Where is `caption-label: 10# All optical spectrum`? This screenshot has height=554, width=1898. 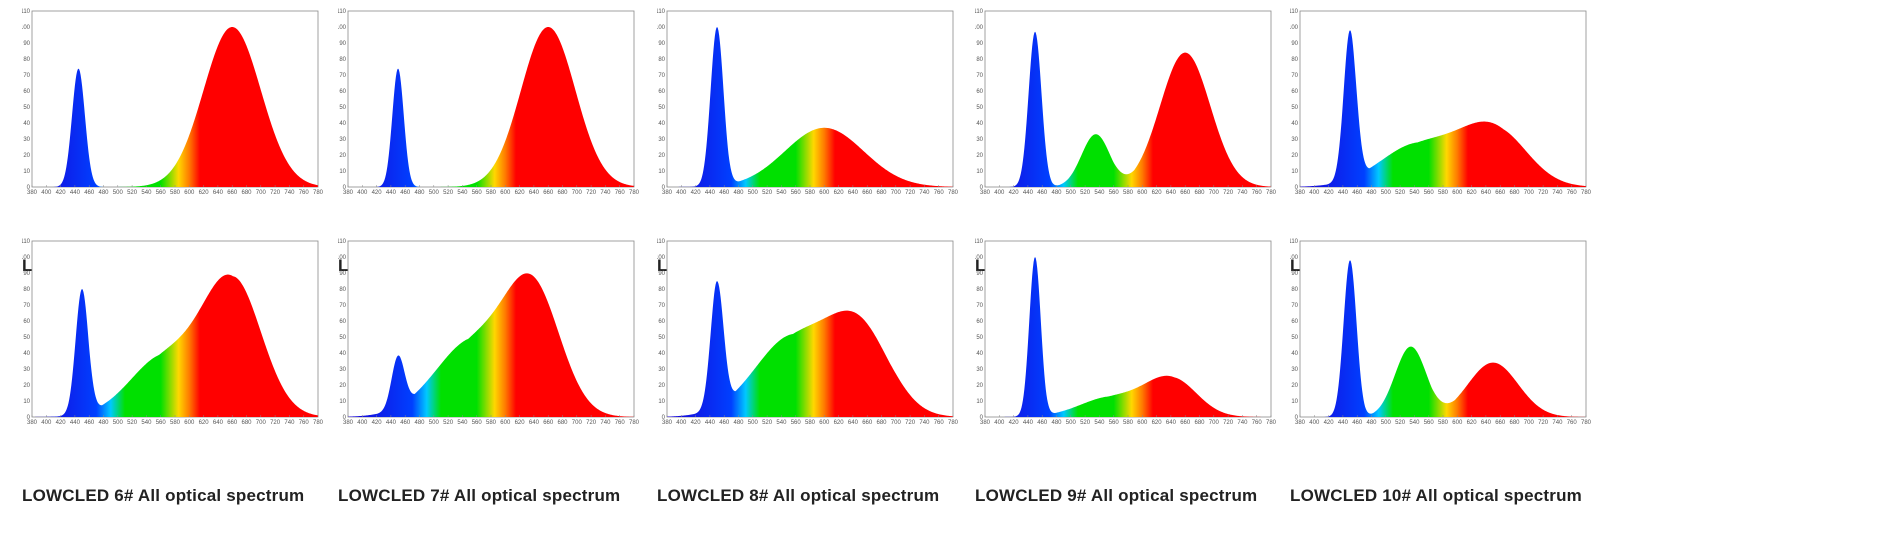
caption-label: 10# All optical spectrum is located at coordinates (1480, 495).